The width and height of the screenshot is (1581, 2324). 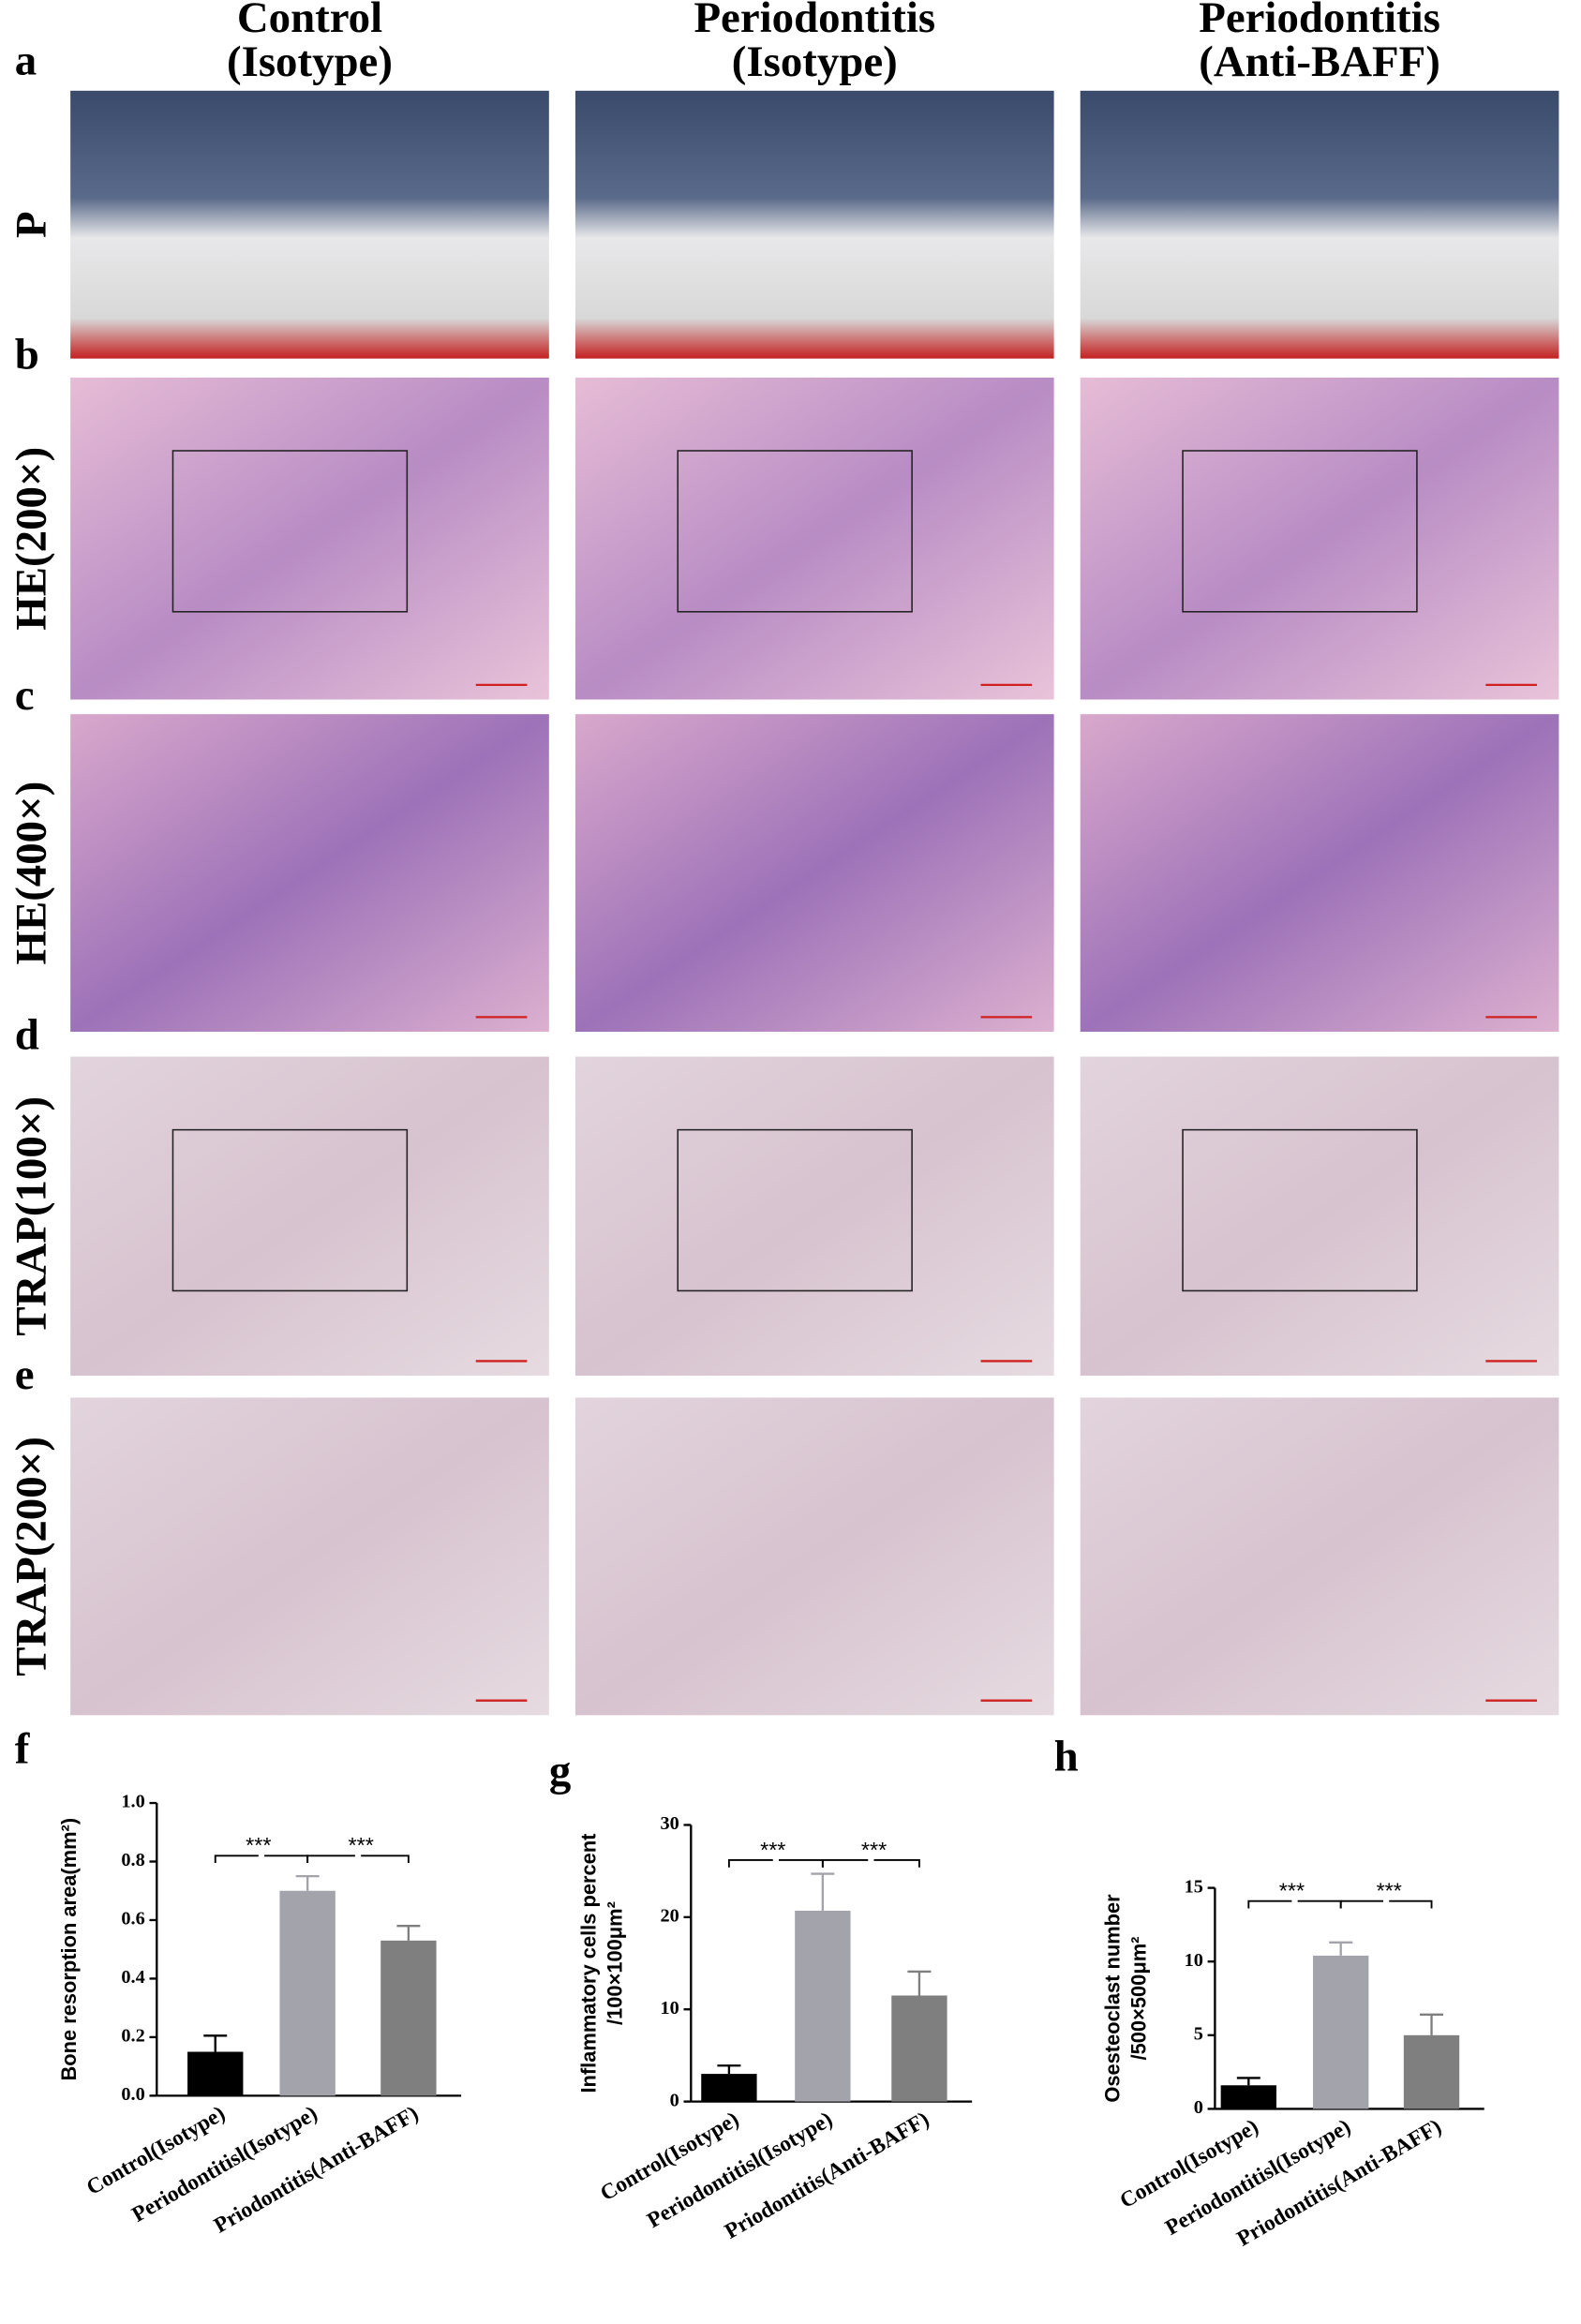 What do you see at coordinates (1066, 1756) in the screenshot?
I see `panel-letter: h` at bounding box center [1066, 1756].